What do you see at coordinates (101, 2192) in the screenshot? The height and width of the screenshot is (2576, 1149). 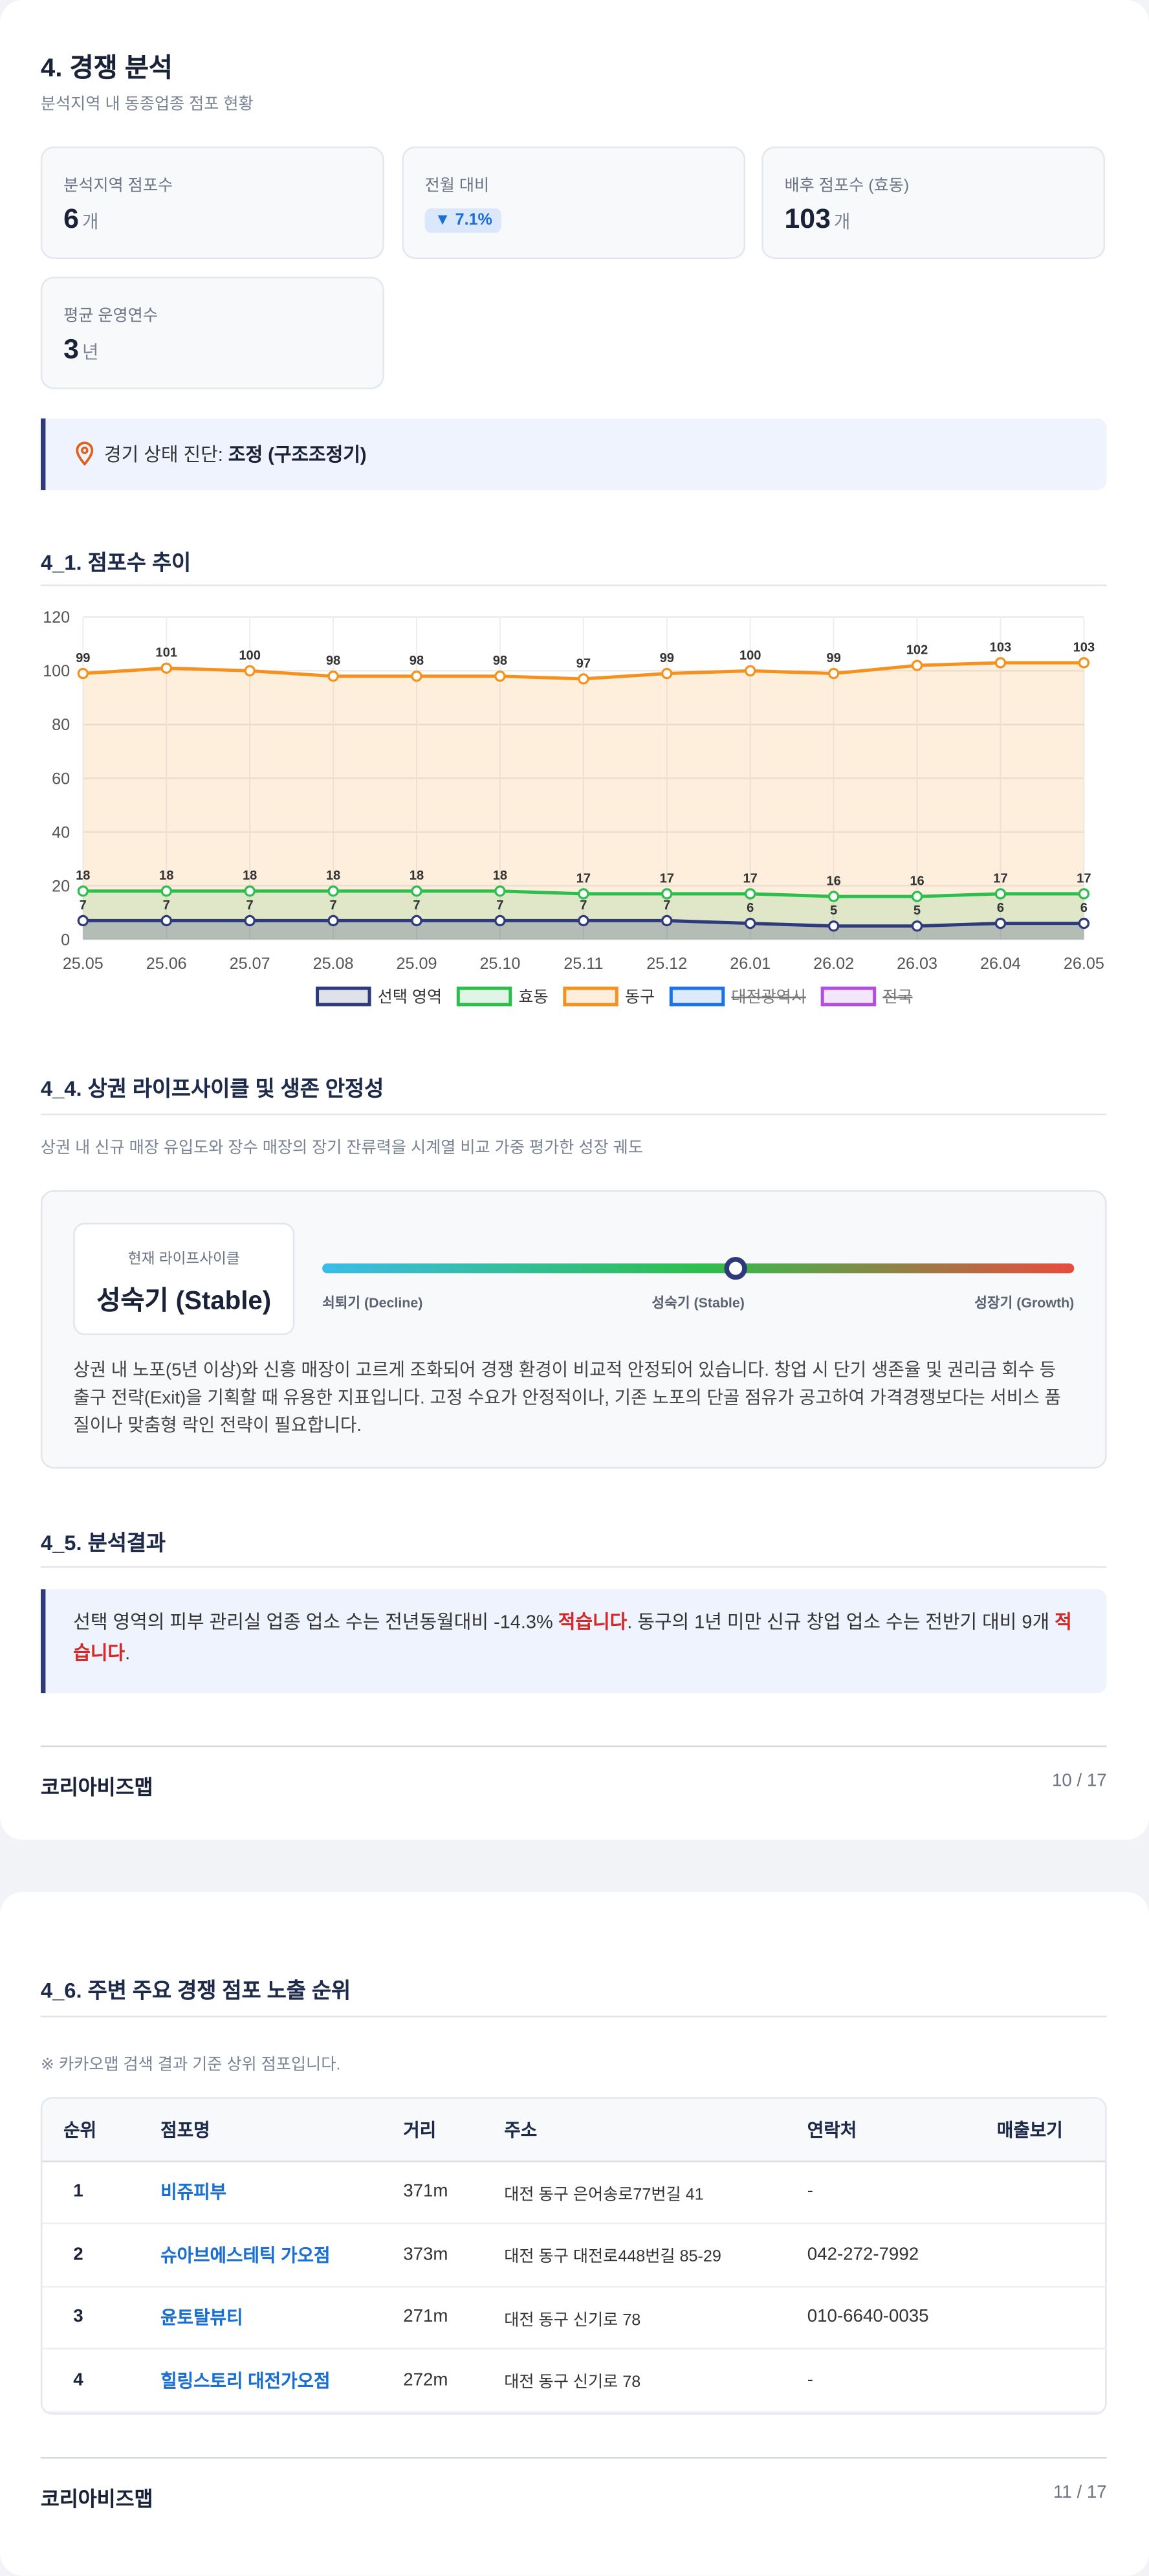 I see `table-cell: 1` at bounding box center [101, 2192].